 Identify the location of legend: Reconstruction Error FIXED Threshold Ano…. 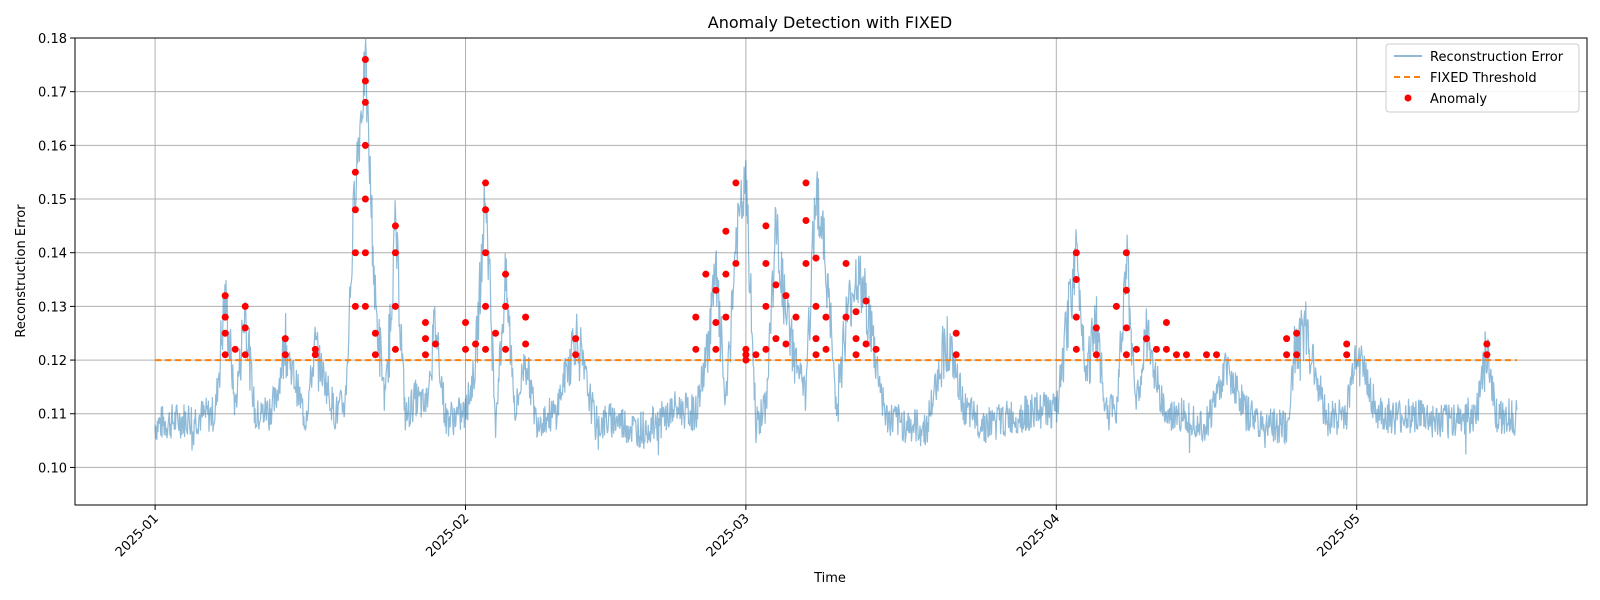
(1482, 78).